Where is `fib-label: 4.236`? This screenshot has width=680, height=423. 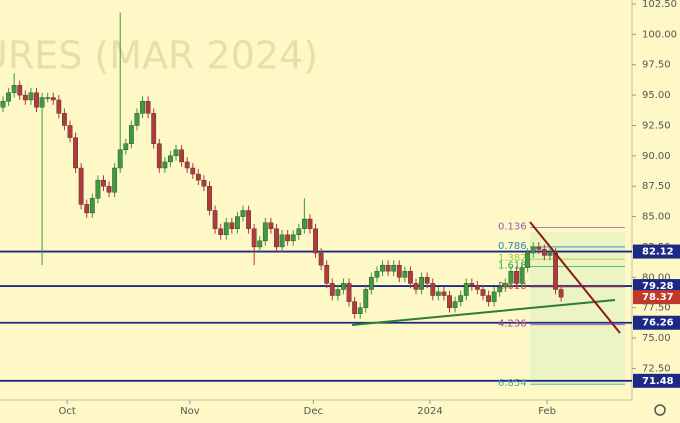 fib-label: 4.236 is located at coordinates (512, 324).